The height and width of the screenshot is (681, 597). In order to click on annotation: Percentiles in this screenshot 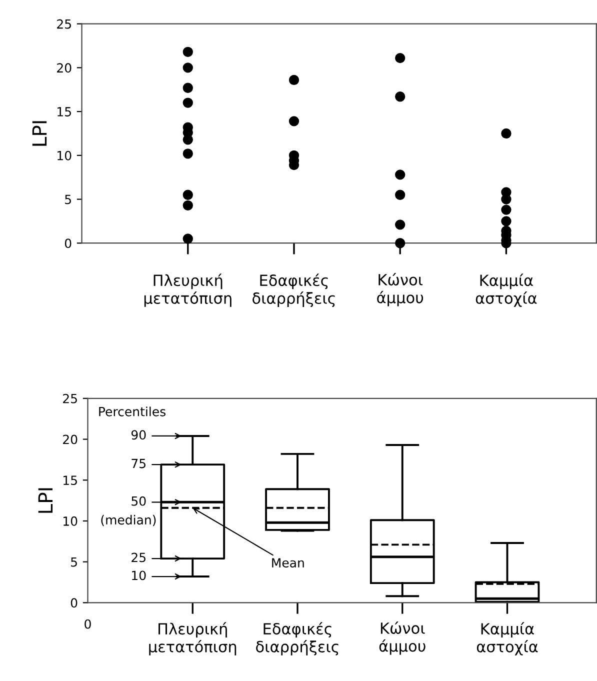, I will do `click(132, 411)`.